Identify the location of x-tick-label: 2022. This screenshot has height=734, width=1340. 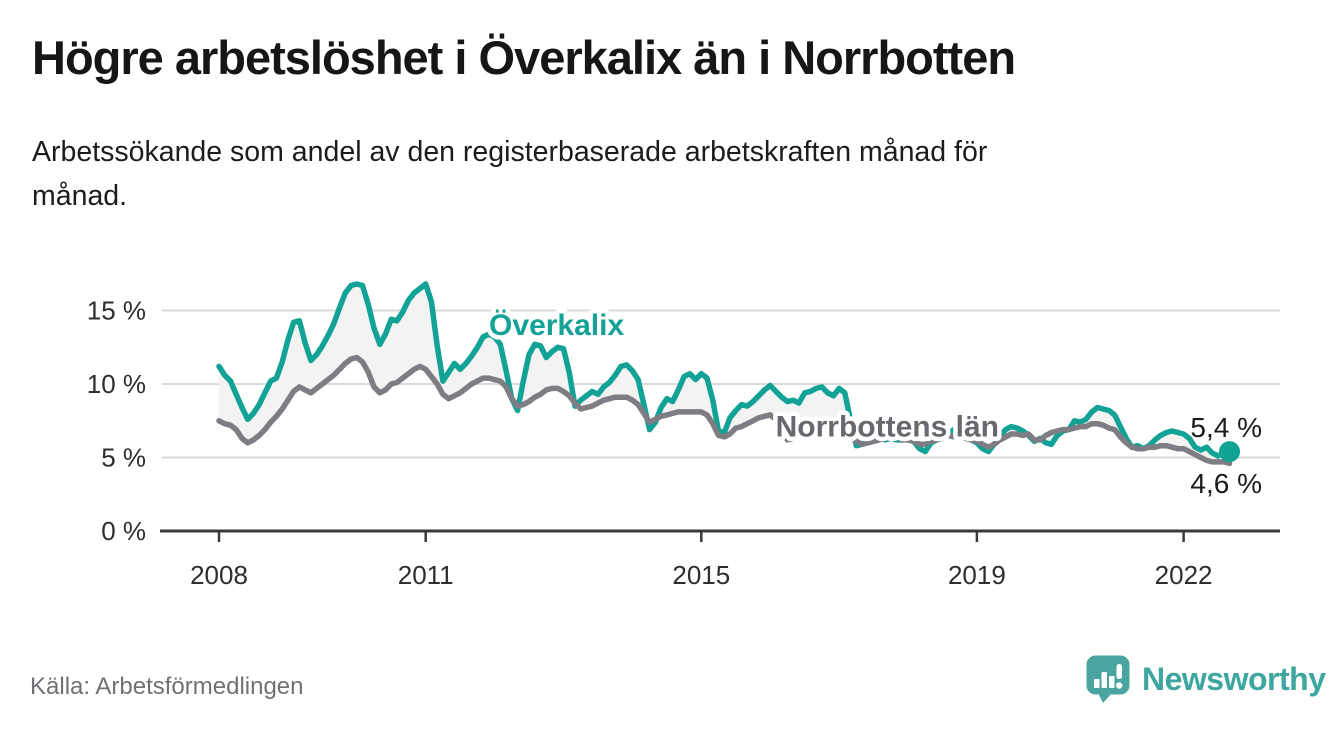
(1184, 575).